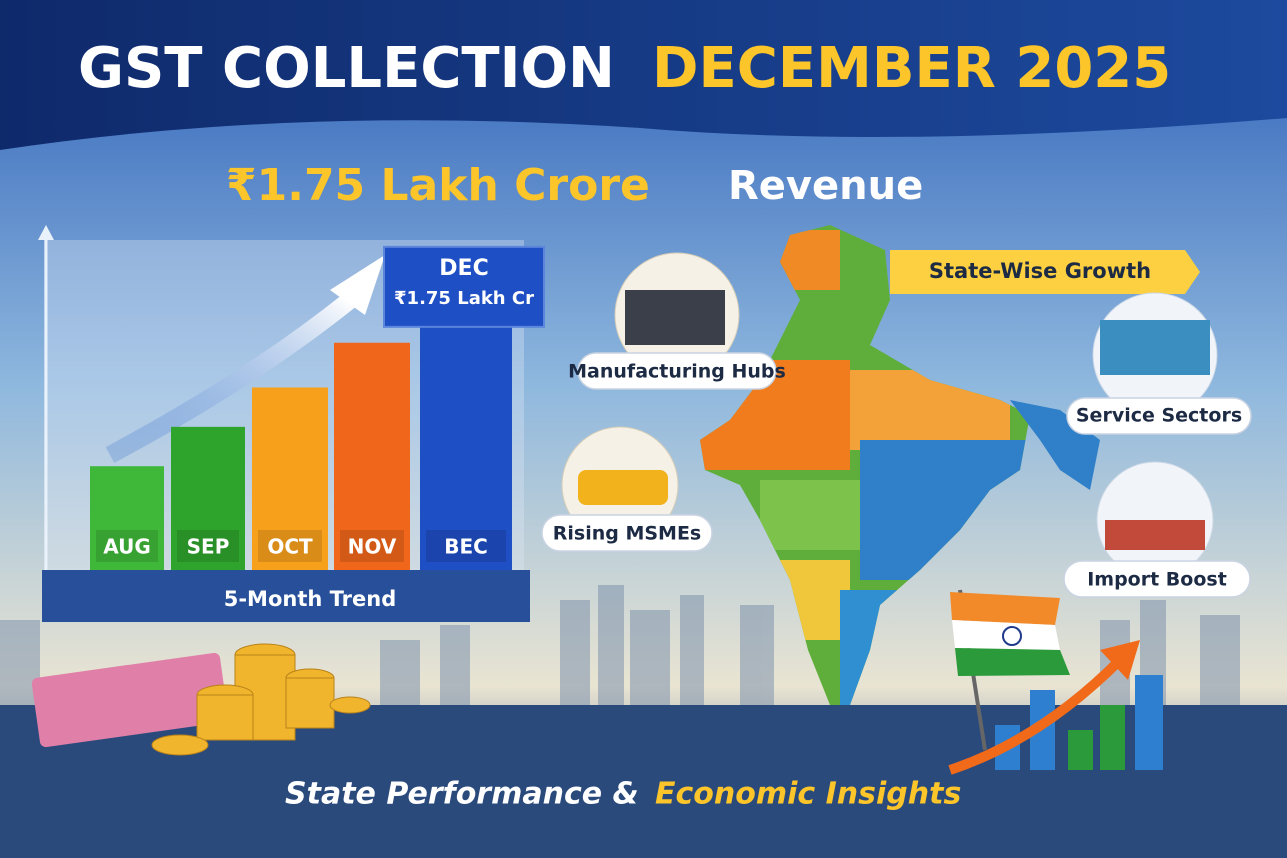  I want to click on x-tick-label: OCT, so click(290, 547).